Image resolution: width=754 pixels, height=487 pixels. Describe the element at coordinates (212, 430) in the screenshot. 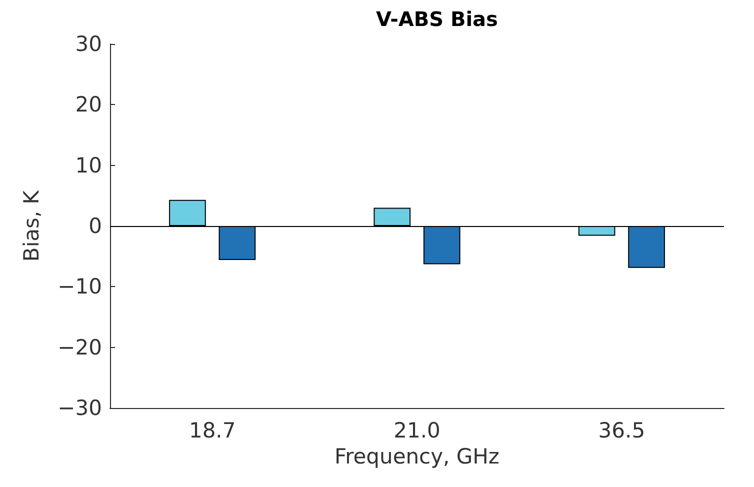

I see `x-tick-label: 18.7` at that location.